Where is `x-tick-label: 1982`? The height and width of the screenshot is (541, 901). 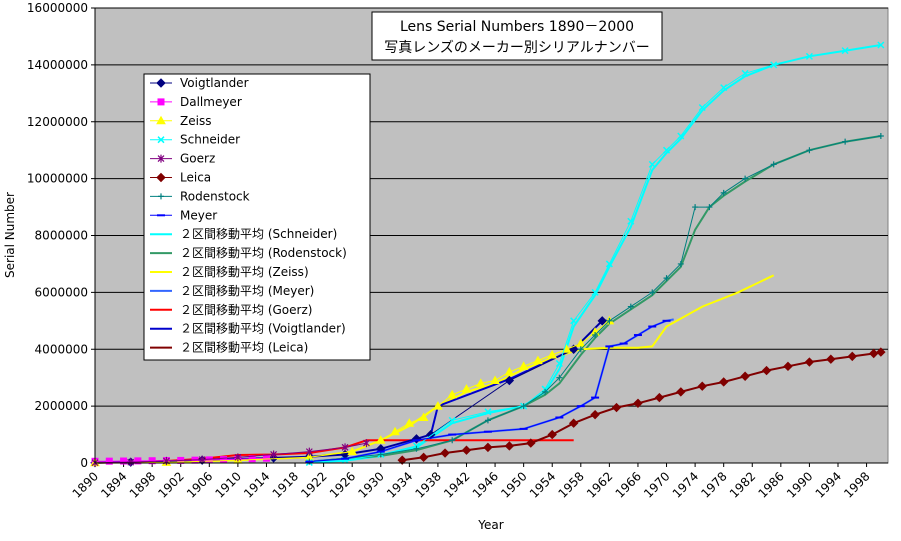 x-tick-label: 1982 is located at coordinates (742, 484).